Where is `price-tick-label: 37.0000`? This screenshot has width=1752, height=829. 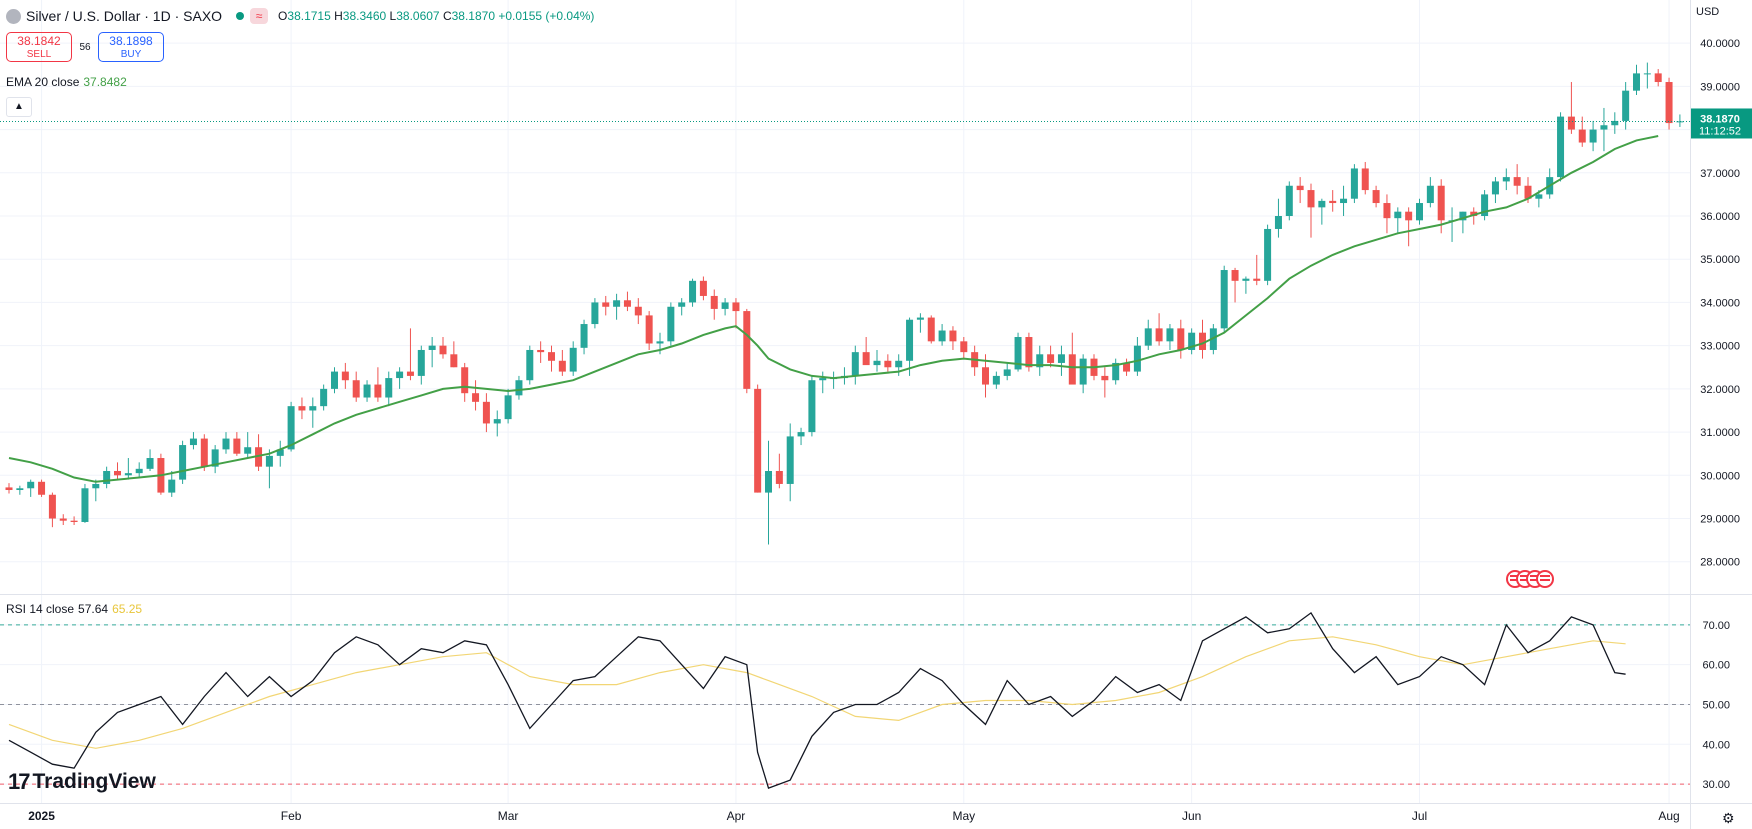
price-tick-label: 37.0000 is located at coordinates (1720, 174).